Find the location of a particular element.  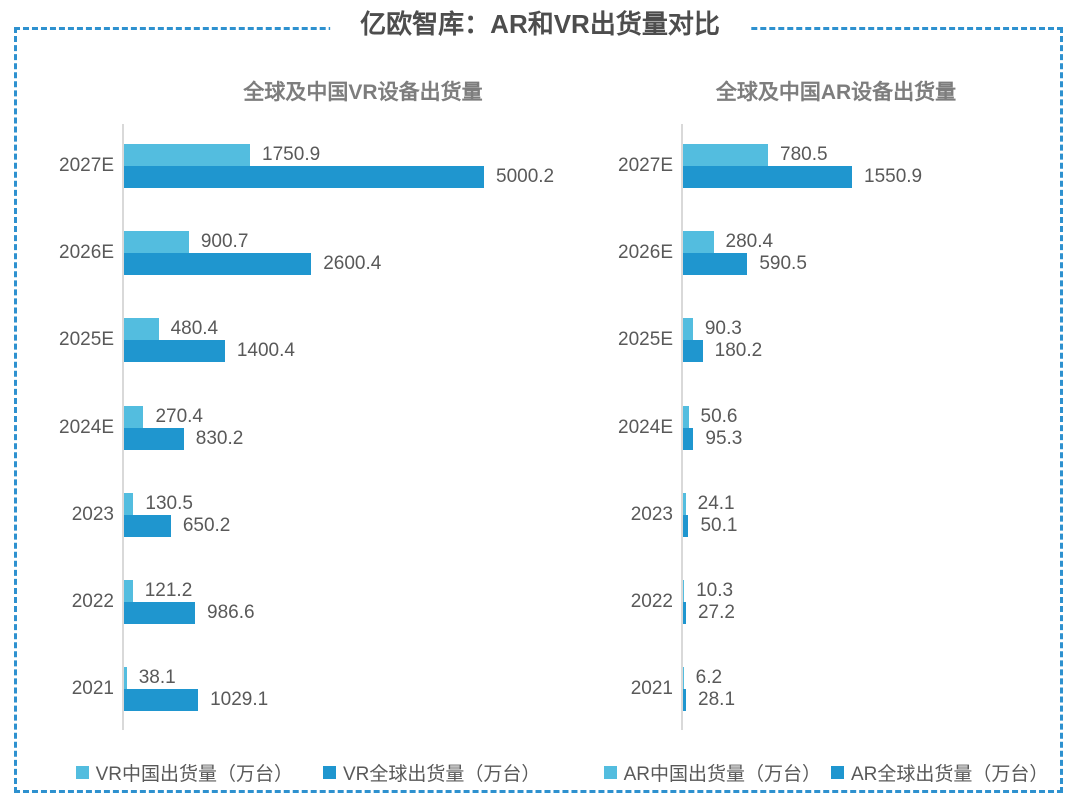

bar-row: 2023 24.1 50.1 is located at coordinates (826, 514).